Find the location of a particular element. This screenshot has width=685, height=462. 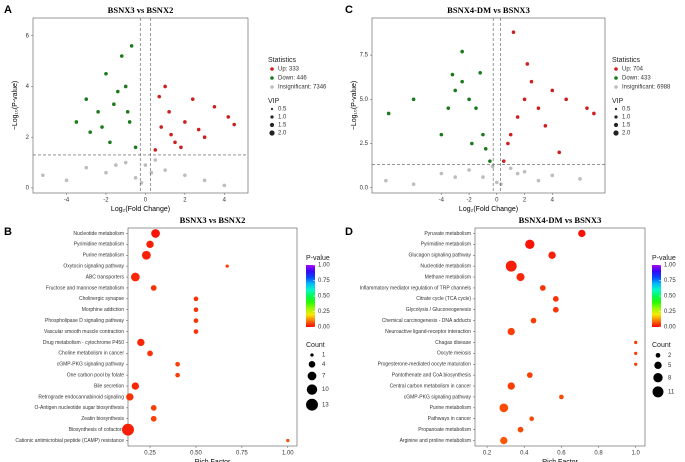

y-axis-label: −Log₁₀(P-value) is located at coordinates (354, 105).